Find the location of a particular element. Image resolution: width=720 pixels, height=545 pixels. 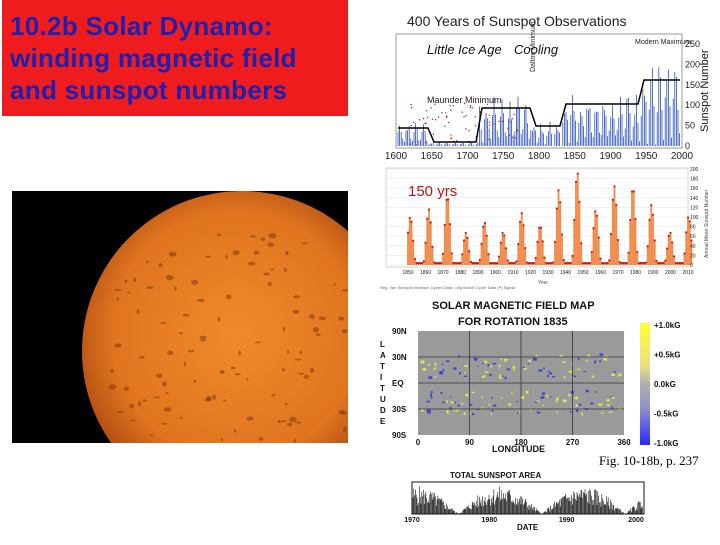

latitude-letter: E is located at coordinates (383, 421).